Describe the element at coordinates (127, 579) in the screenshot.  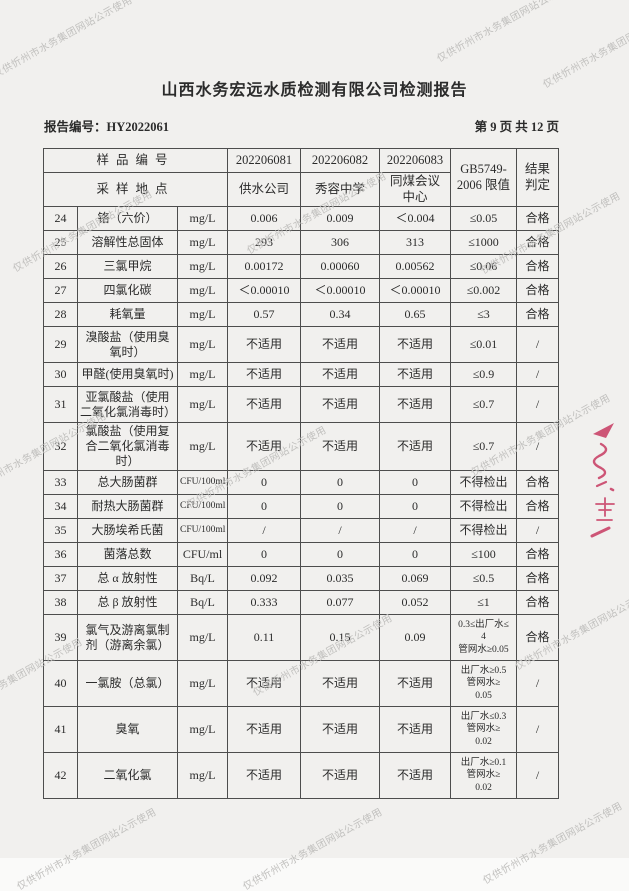
I see `param-name: 总 α 放射性` at that location.